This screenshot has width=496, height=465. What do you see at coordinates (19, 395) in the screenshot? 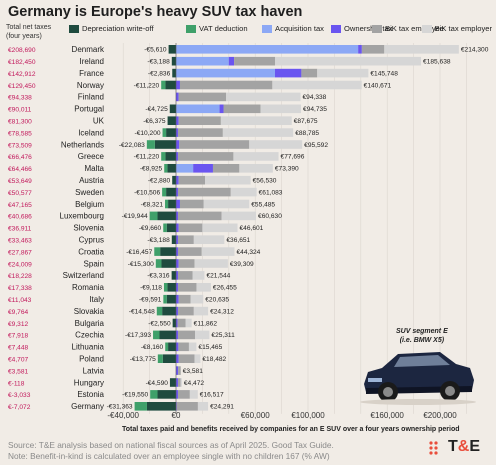
I see `net-tax-value: €-3,033` at bounding box center [19, 395].